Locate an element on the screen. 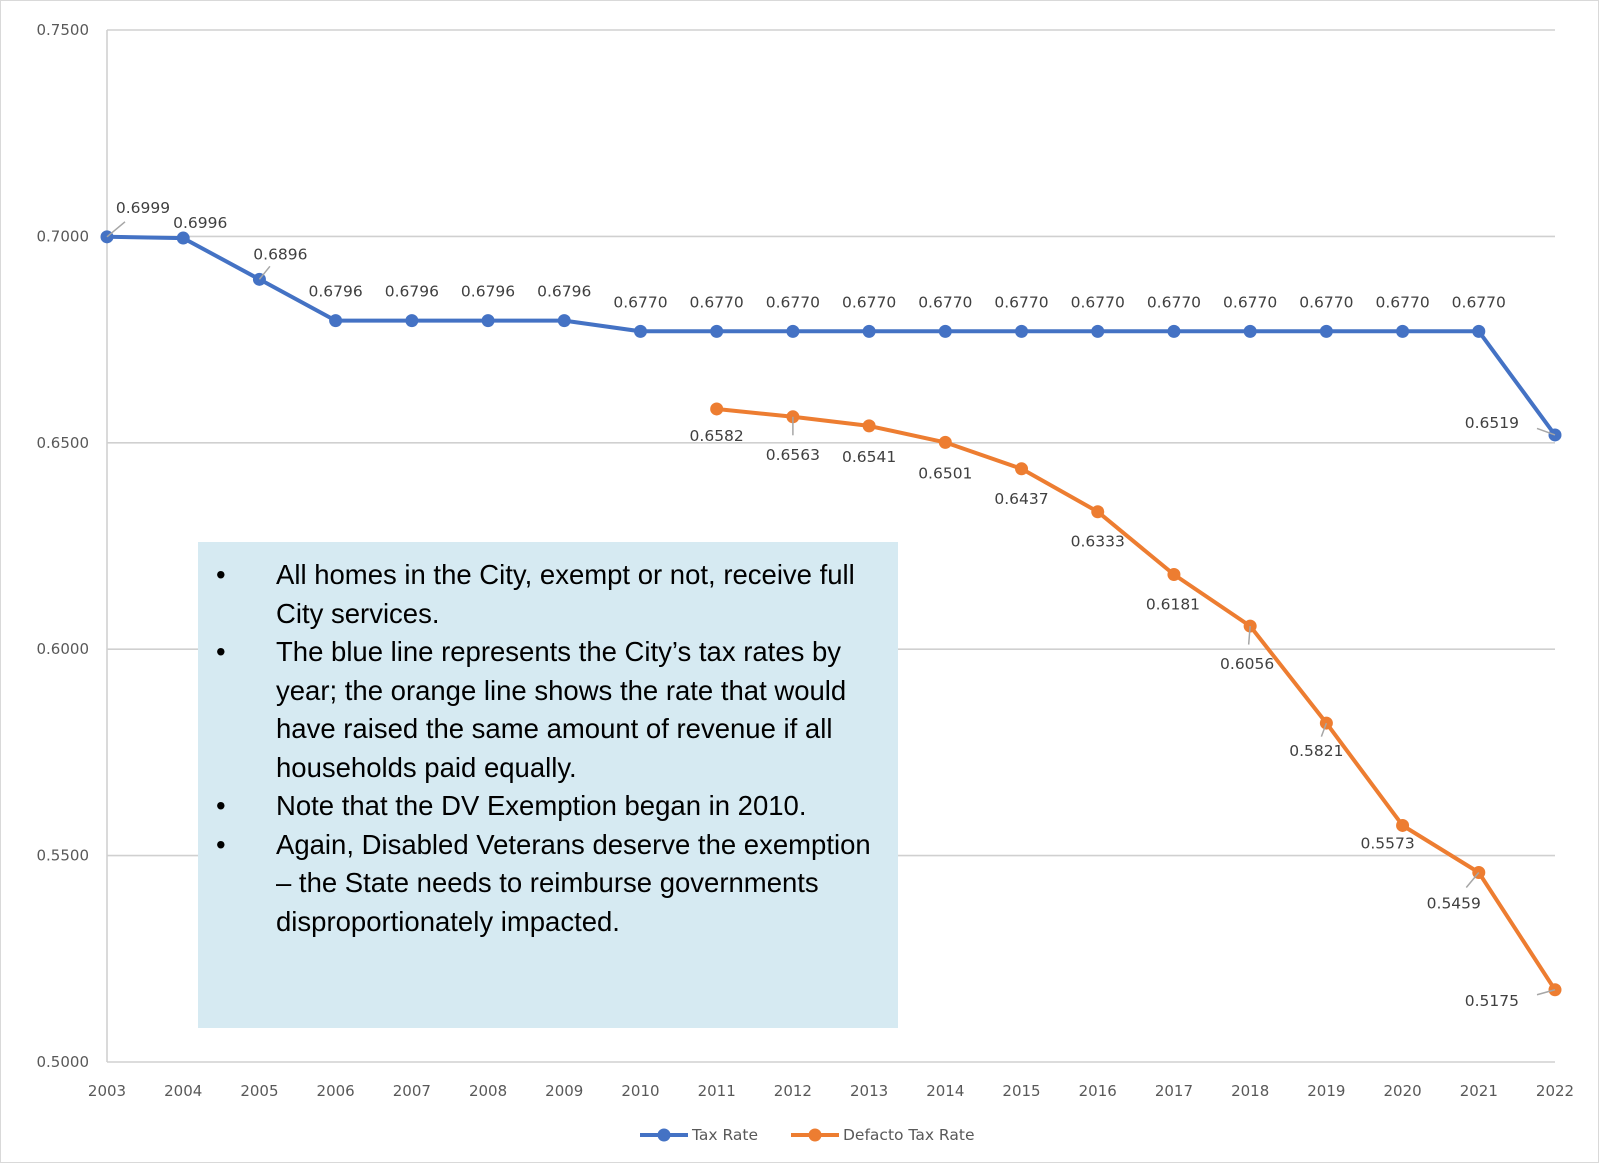  legend-item: Tax Rate is located at coordinates (699, 1135).